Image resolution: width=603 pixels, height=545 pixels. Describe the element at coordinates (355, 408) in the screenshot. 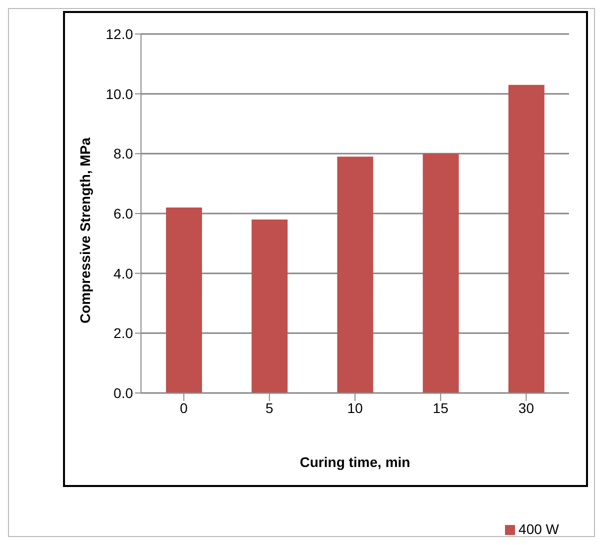

I see `x-tick-label: 10` at that location.